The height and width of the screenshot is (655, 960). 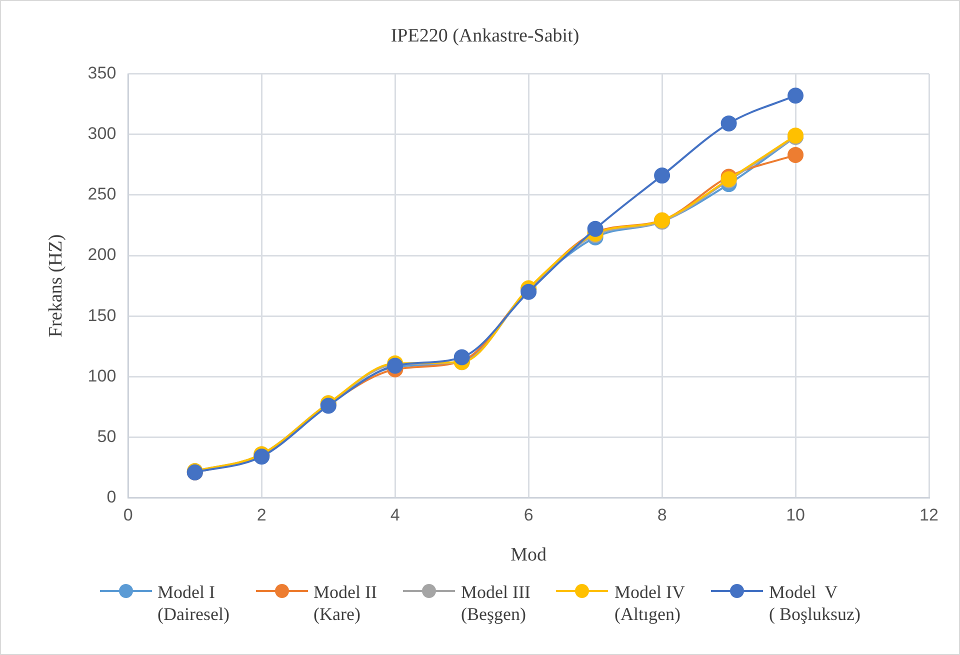 I want to click on y-tick-label: 0, so click(x=111, y=496).